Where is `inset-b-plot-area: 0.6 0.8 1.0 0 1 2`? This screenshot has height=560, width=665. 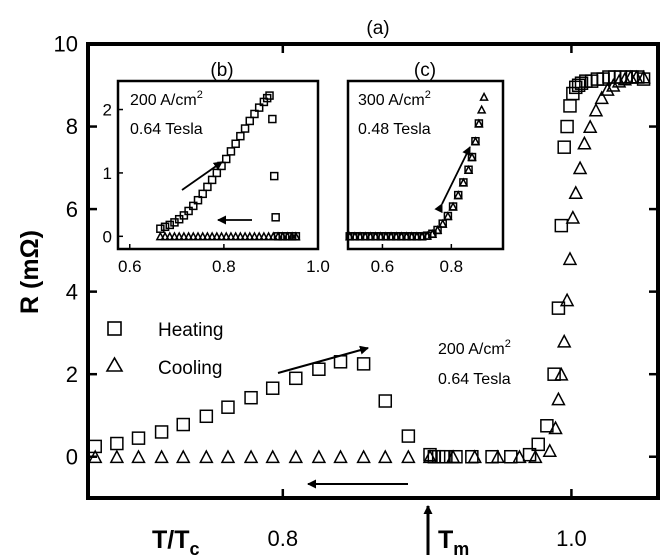 inset-b-plot-area: 0.6 0.8 1.0 0 1 2 is located at coordinates (216, 183).